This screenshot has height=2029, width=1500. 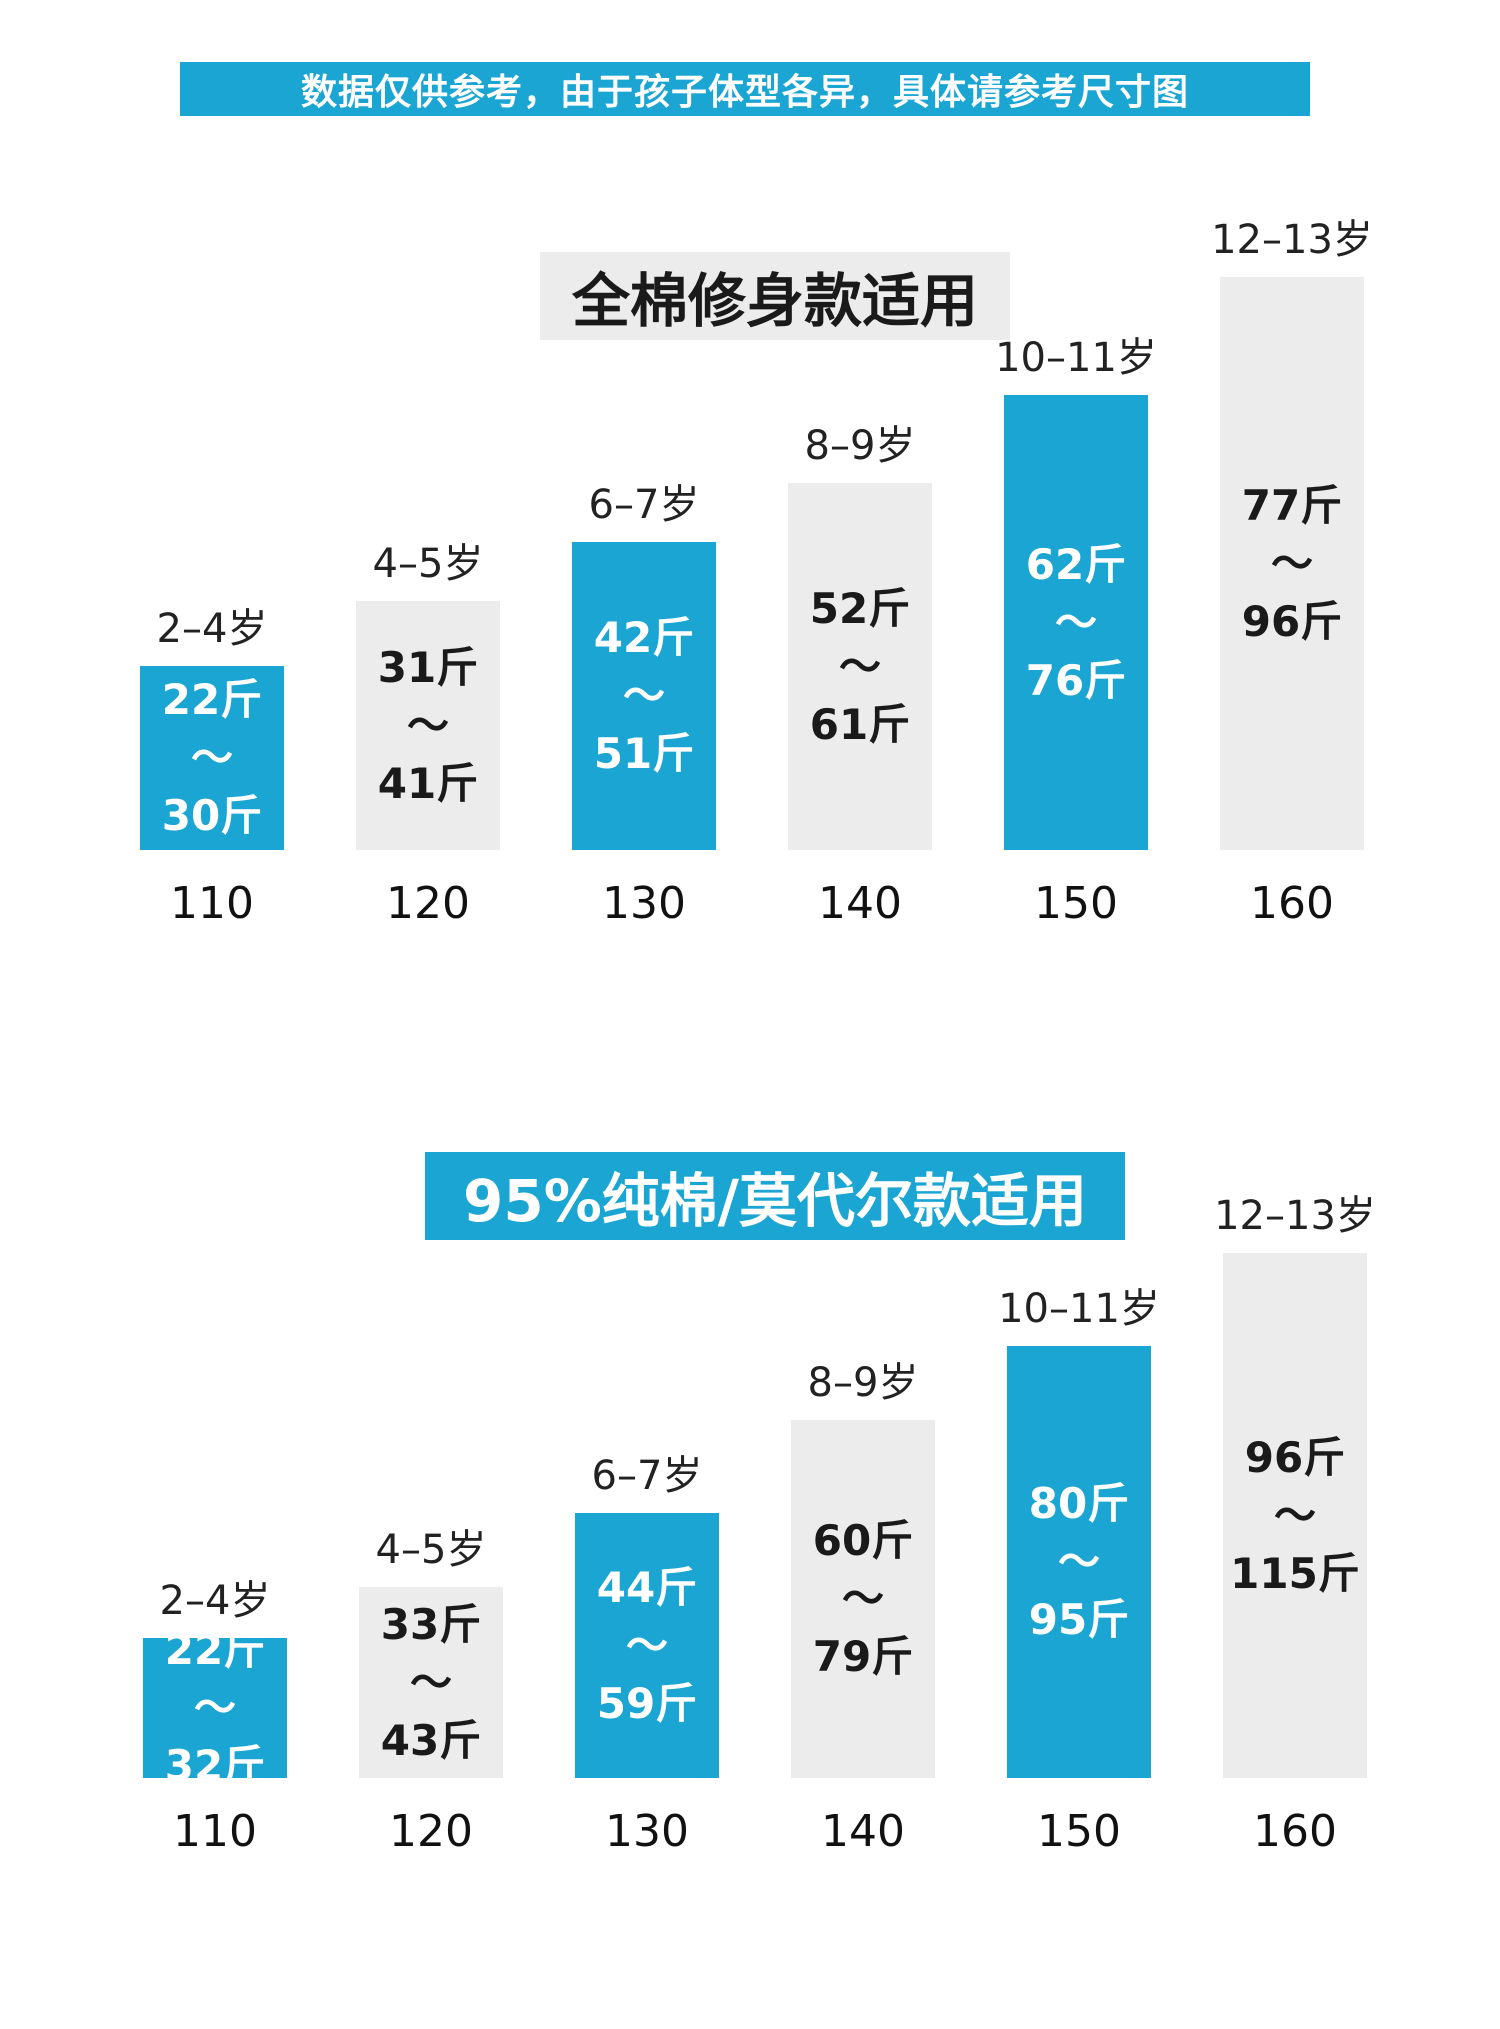 What do you see at coordinates (1076, 564) in the screenshot?
I see `weight-min-label: 62斤` at bounding box center [1076, 564].